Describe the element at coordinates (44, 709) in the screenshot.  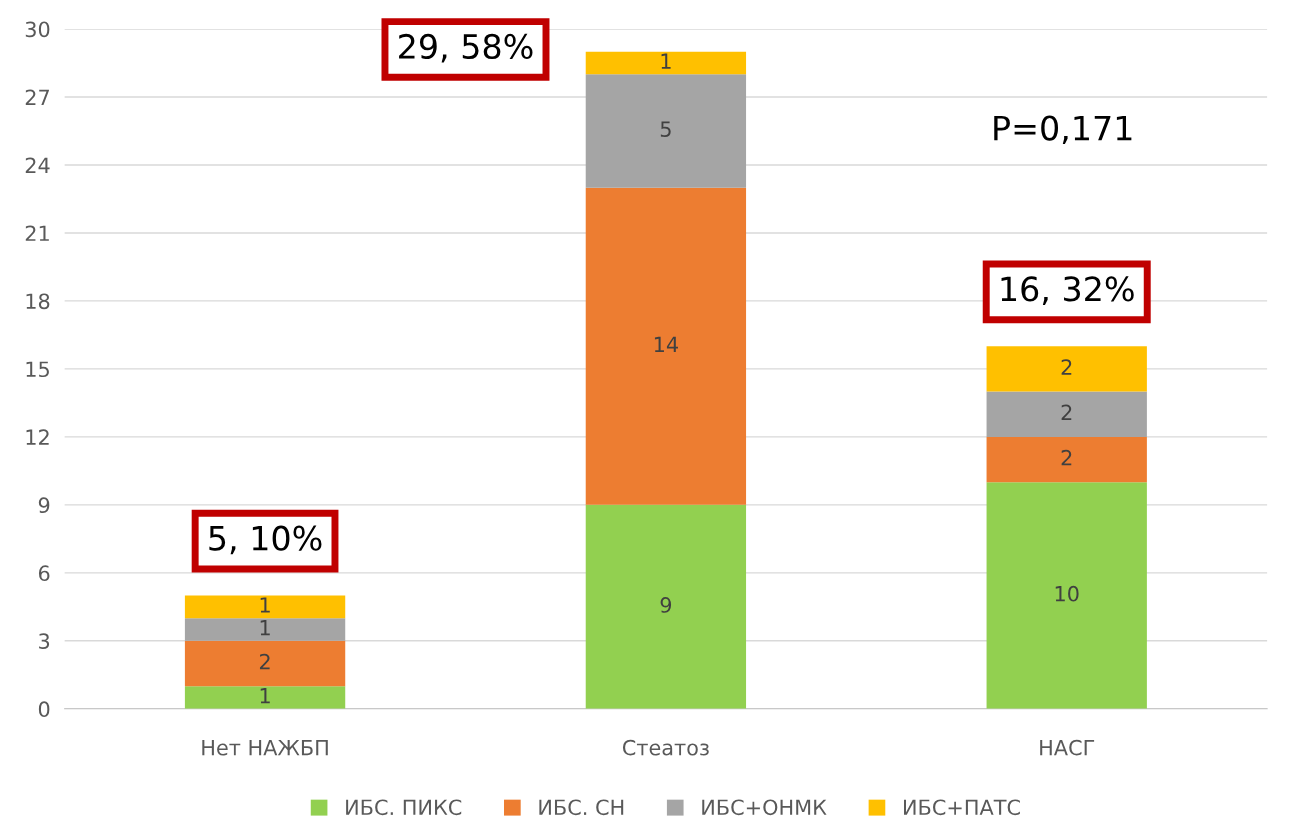
I see `y-tick-label: 0` at that location.